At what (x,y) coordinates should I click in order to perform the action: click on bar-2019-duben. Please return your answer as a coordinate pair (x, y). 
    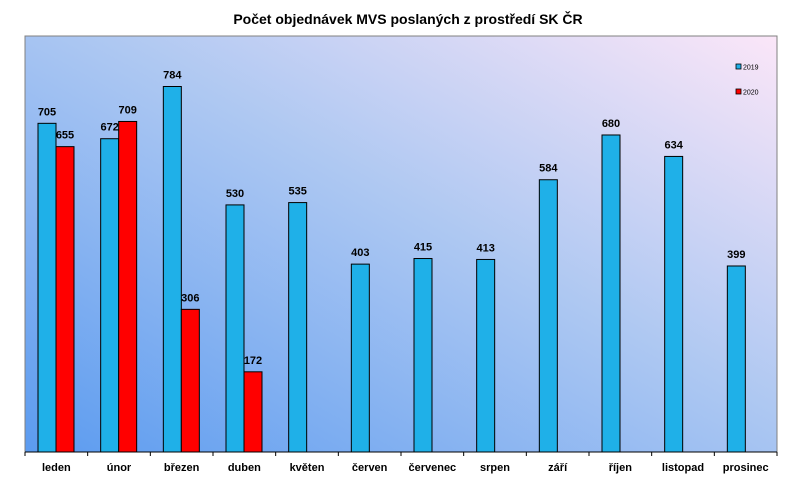
    Looking at the image, I should click on (235, 328).